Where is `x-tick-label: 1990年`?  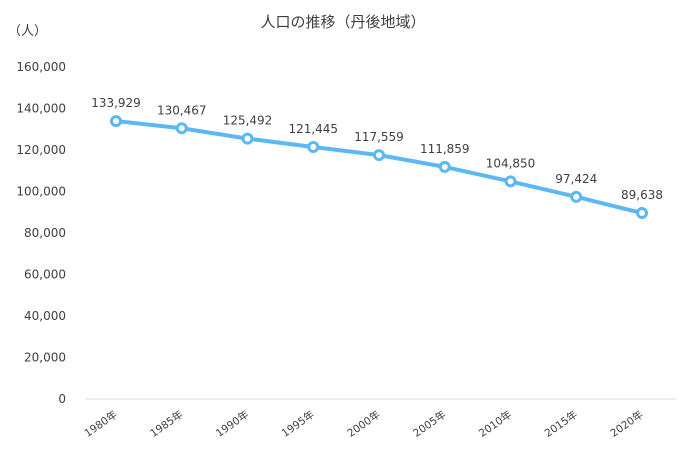
x-tick-label: 1990年 is located at coordinates (232, 424).